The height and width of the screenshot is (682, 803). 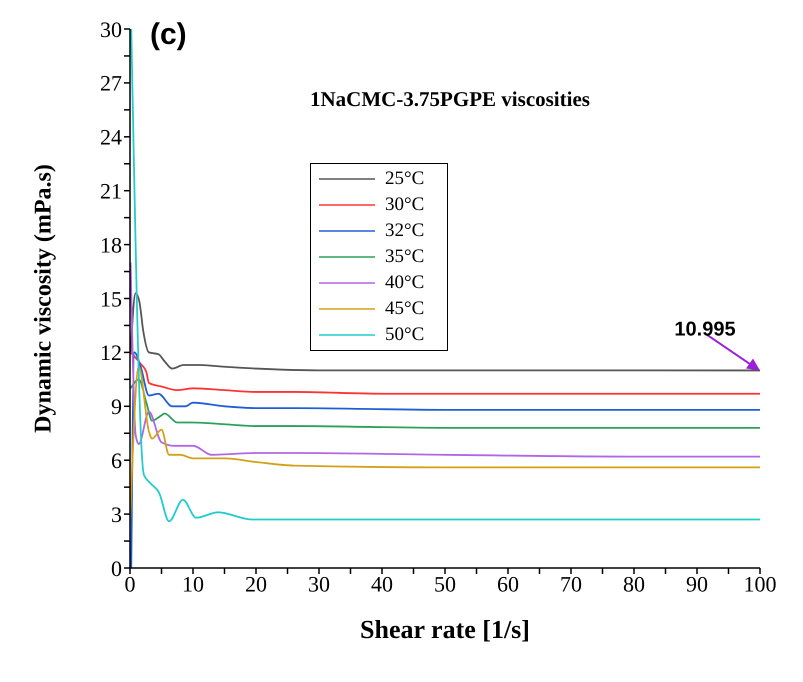 What do you see at coordinates (116, 568) in the screenshot?
I see `y-tick-label: 0` at bounding box center [116, 568].